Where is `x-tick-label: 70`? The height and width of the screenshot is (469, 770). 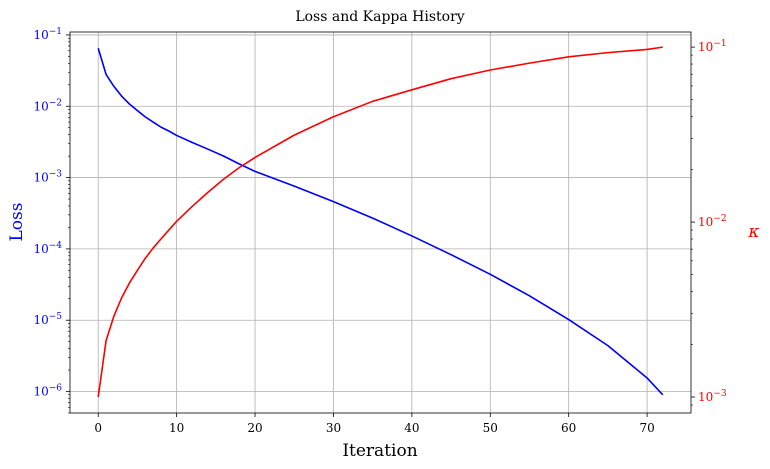 x-tick-label: 70 is located at coordinates (646, 428).